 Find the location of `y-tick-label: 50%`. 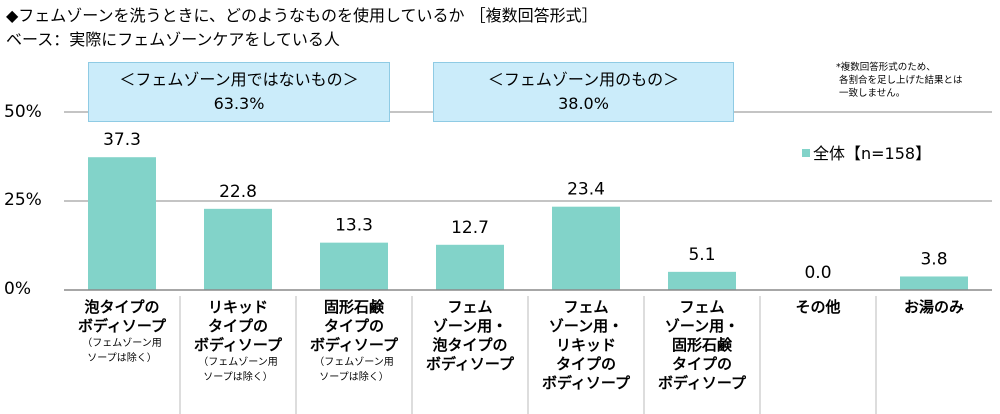

y-tick-label: 50% is located at coordinates (23, 112).